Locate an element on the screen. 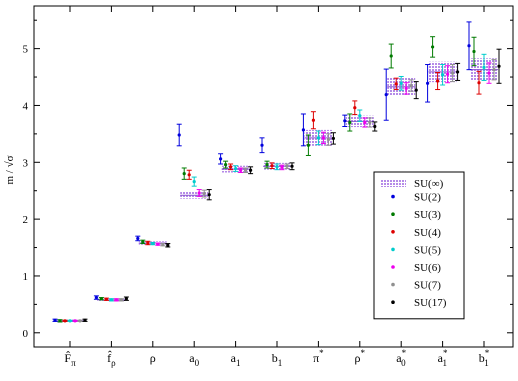  x-tick-label: f̂ρ is located at coordinates (111, 359).